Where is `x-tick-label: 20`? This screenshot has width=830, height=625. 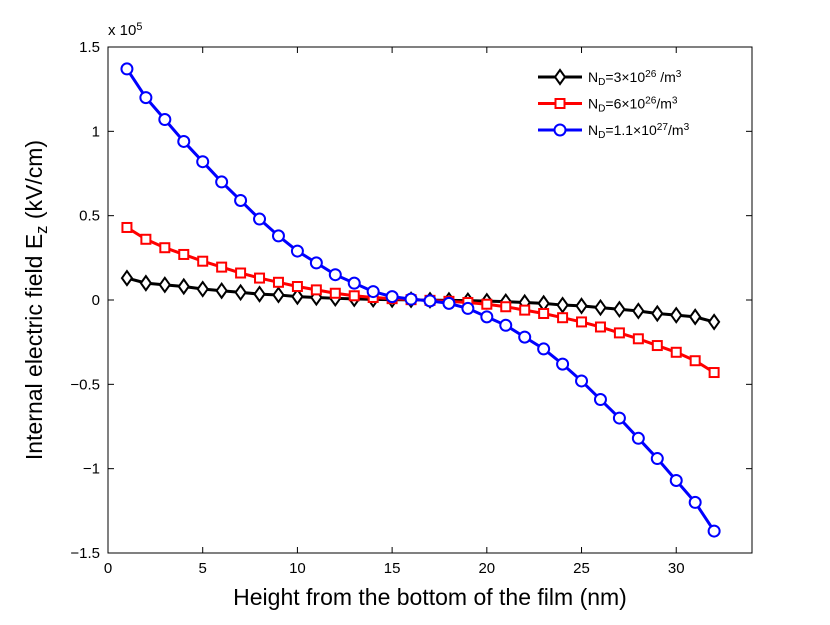 x-tick-label: 20 is located at coordinates (486, 568).